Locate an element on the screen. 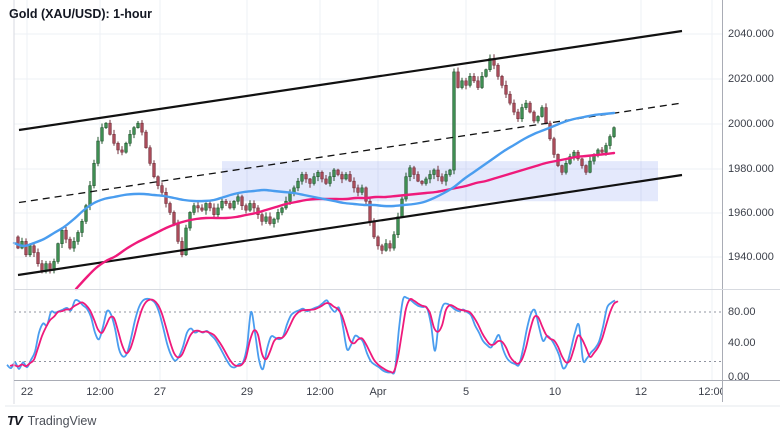 The height and width of the screenshot is (439, 780). stoch-k-line is located at coordinates (311, 335).